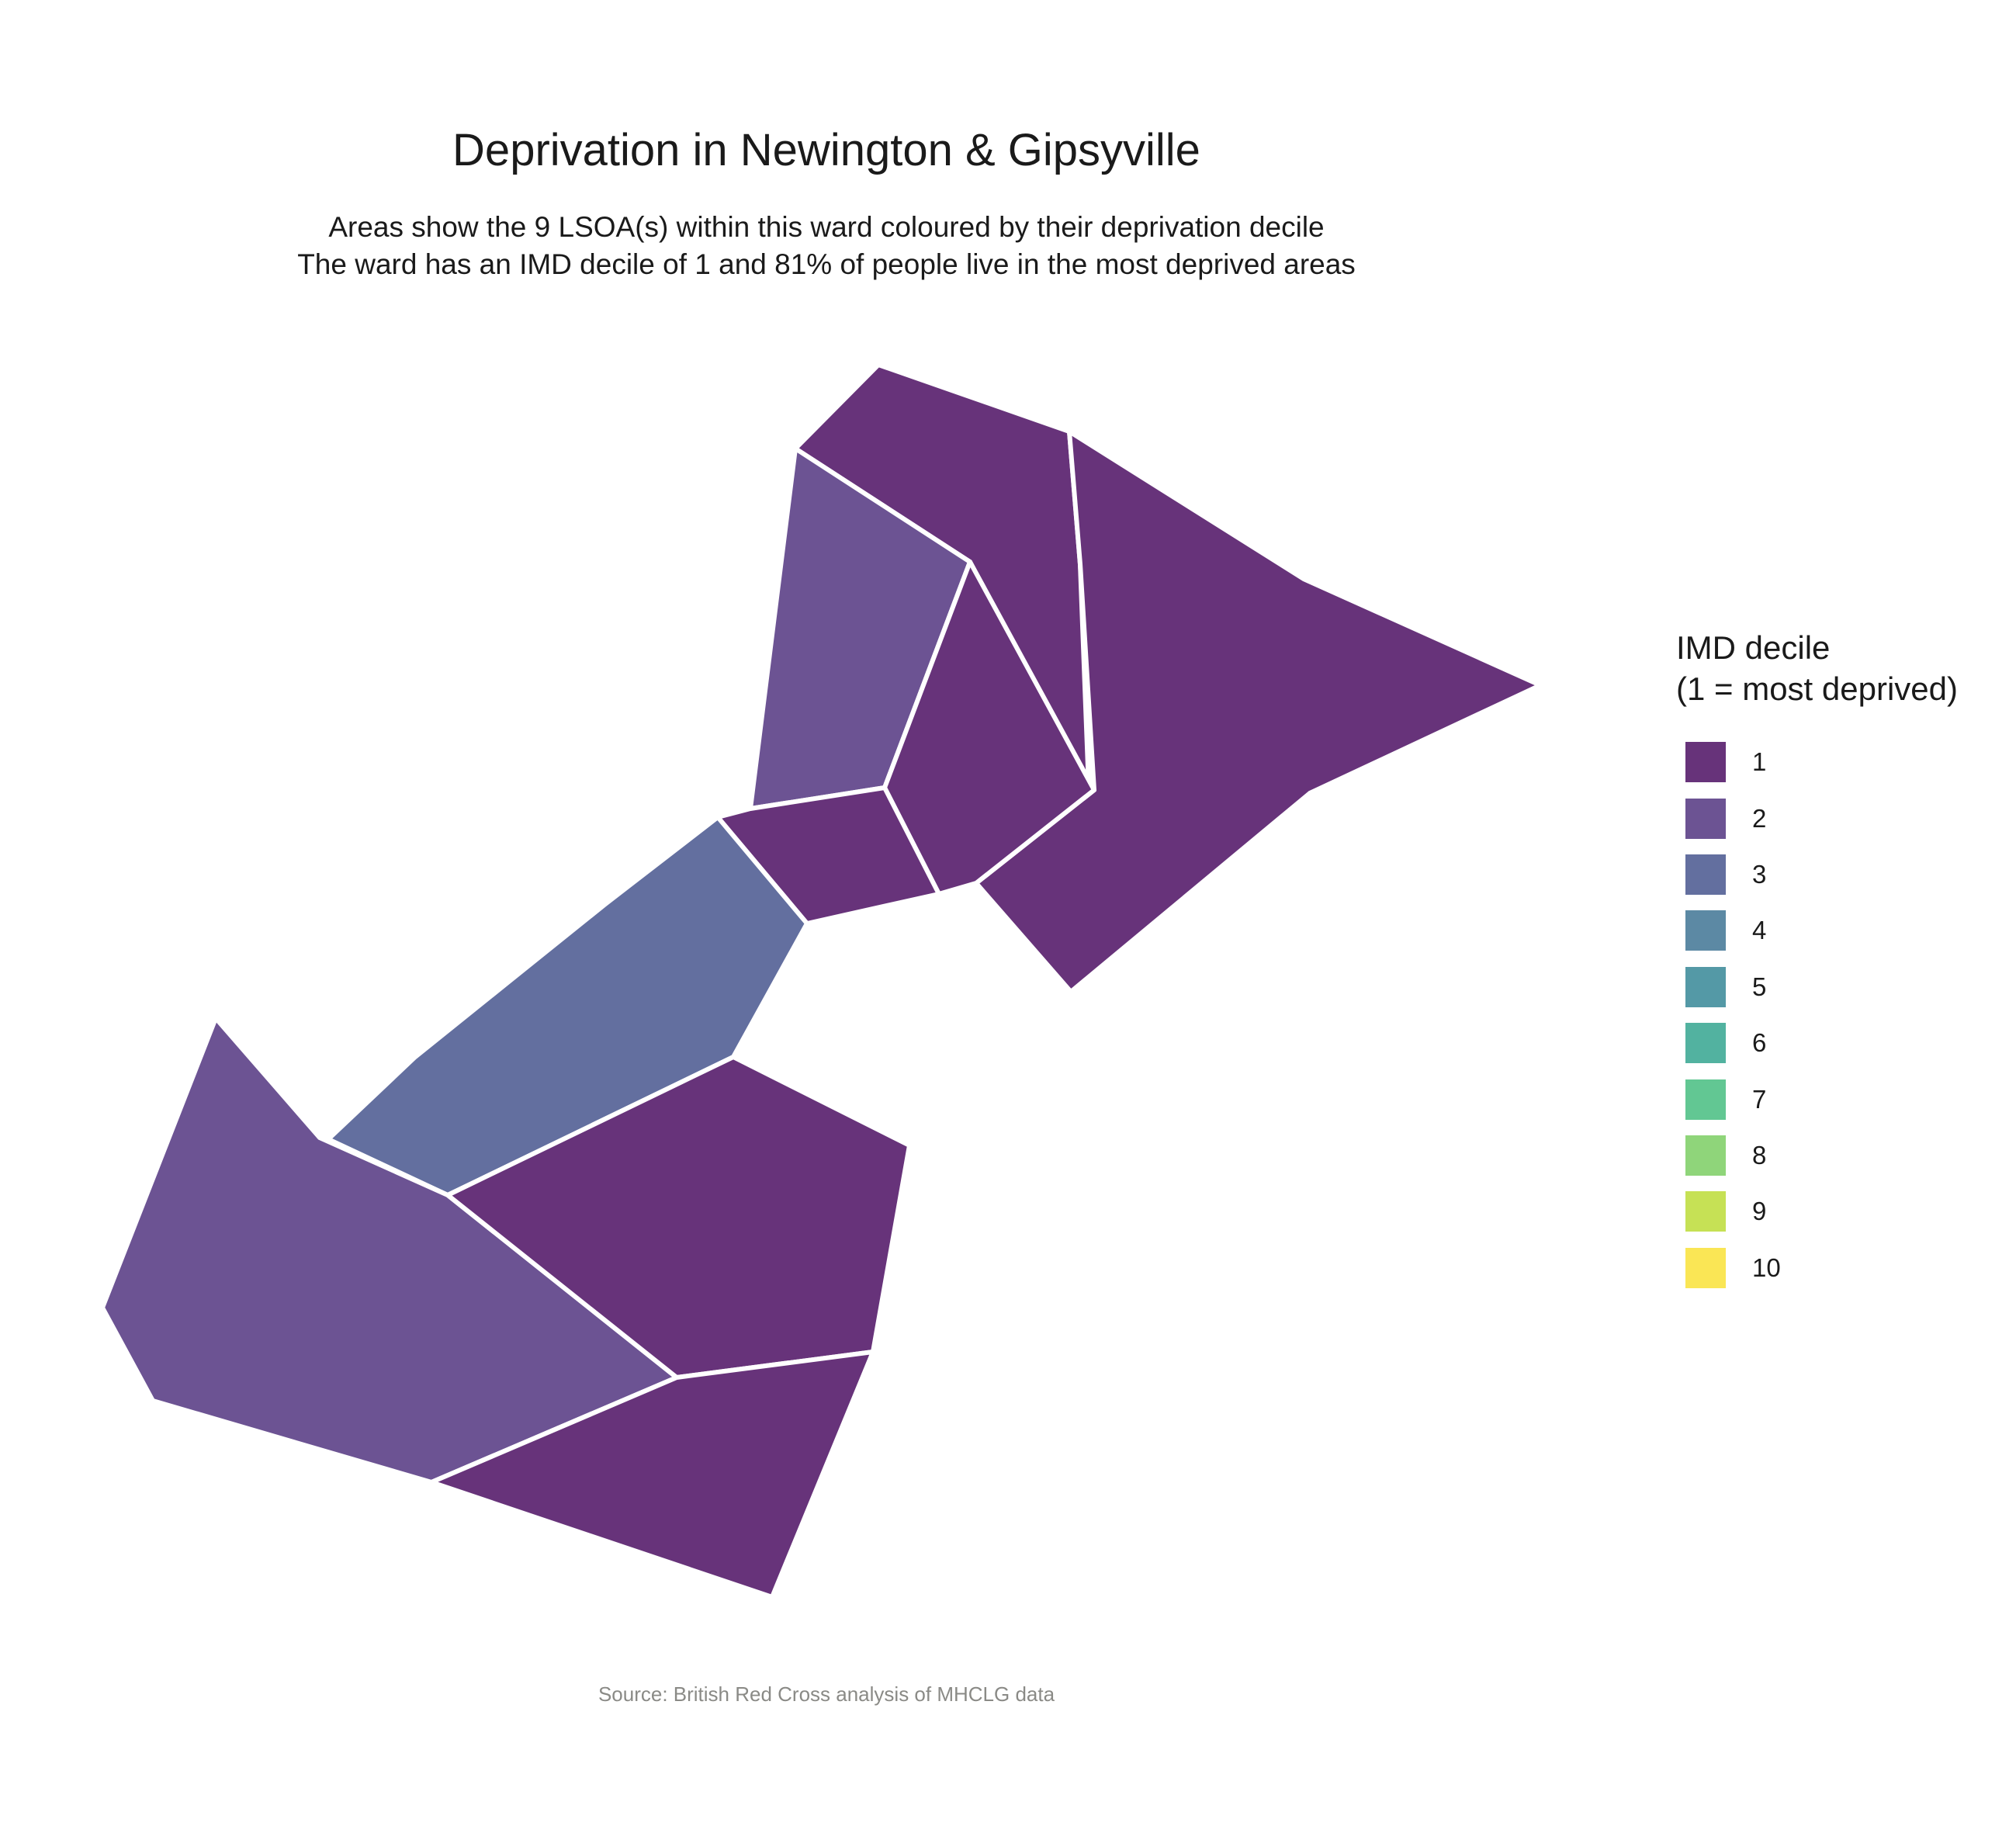  Describe the element at coordinates (1817, 1043) in the screenshot. I see `legend-item: 6` at that location.